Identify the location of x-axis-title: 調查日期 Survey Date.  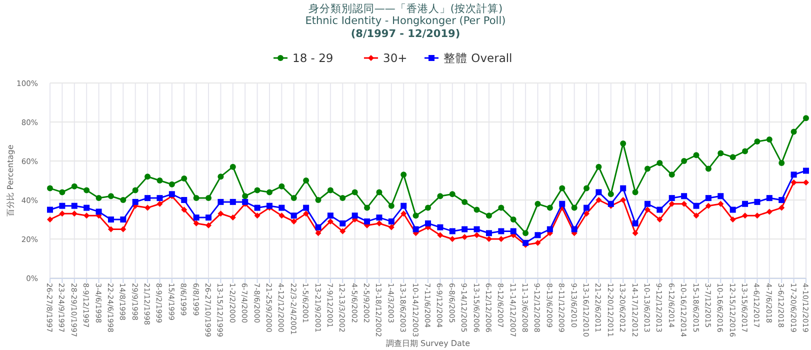
(428, 343).